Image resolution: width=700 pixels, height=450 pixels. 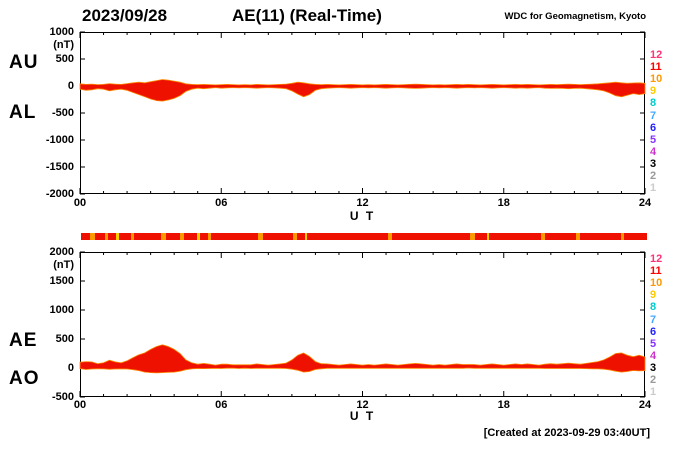 I want to click on au-axis-label: AU, so click(x=24, y=62).